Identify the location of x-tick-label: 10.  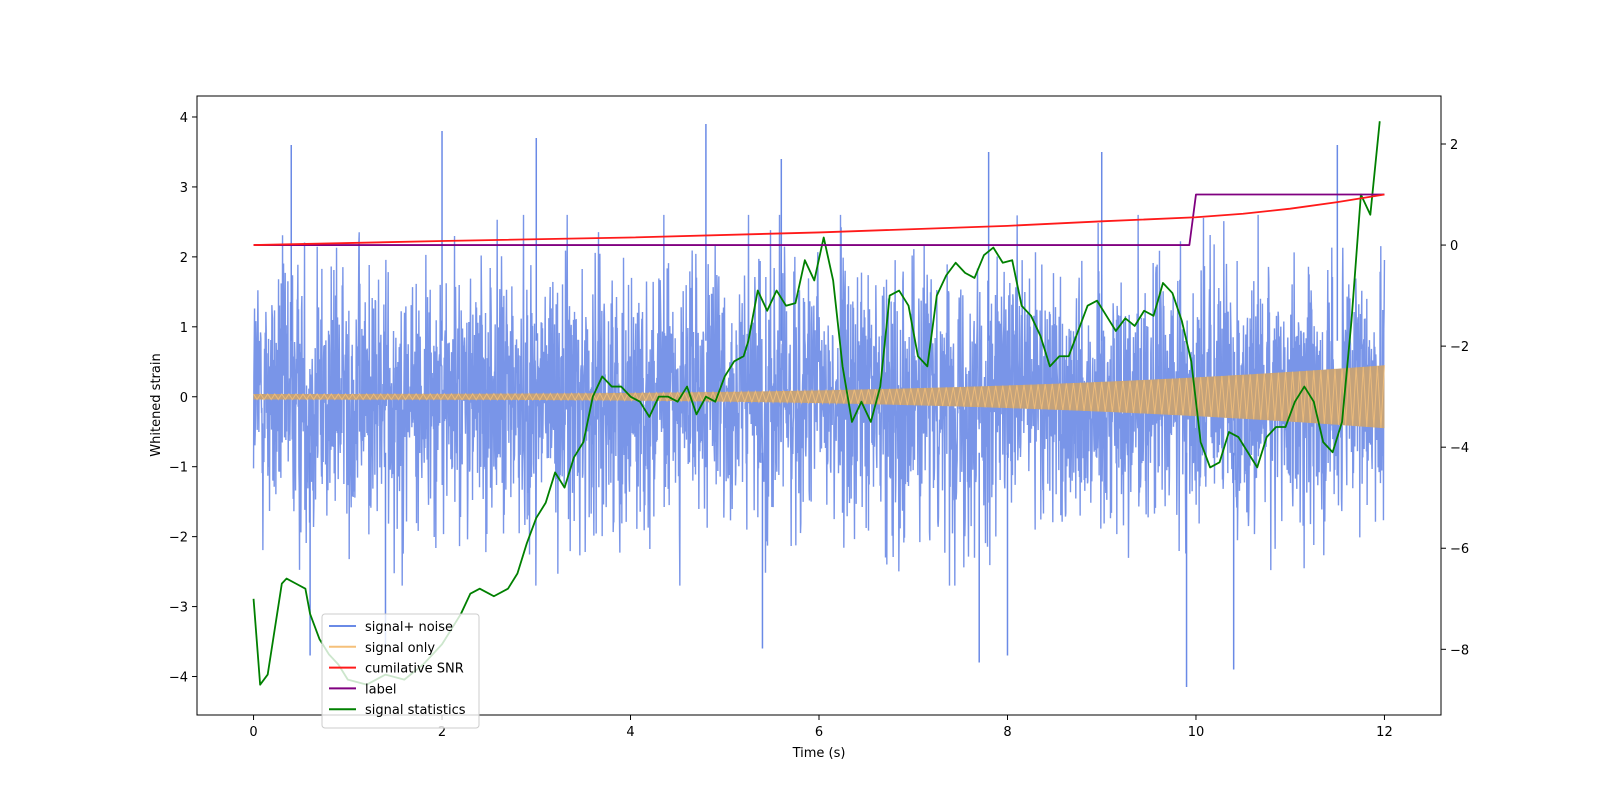
(1196, 732).